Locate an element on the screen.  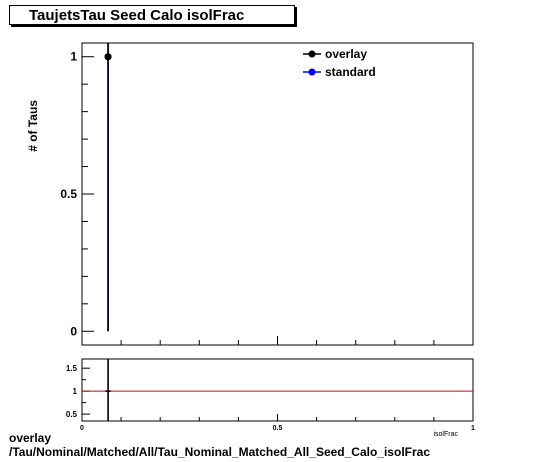
ratio-plot-marks is located at coordinates (277, 390).